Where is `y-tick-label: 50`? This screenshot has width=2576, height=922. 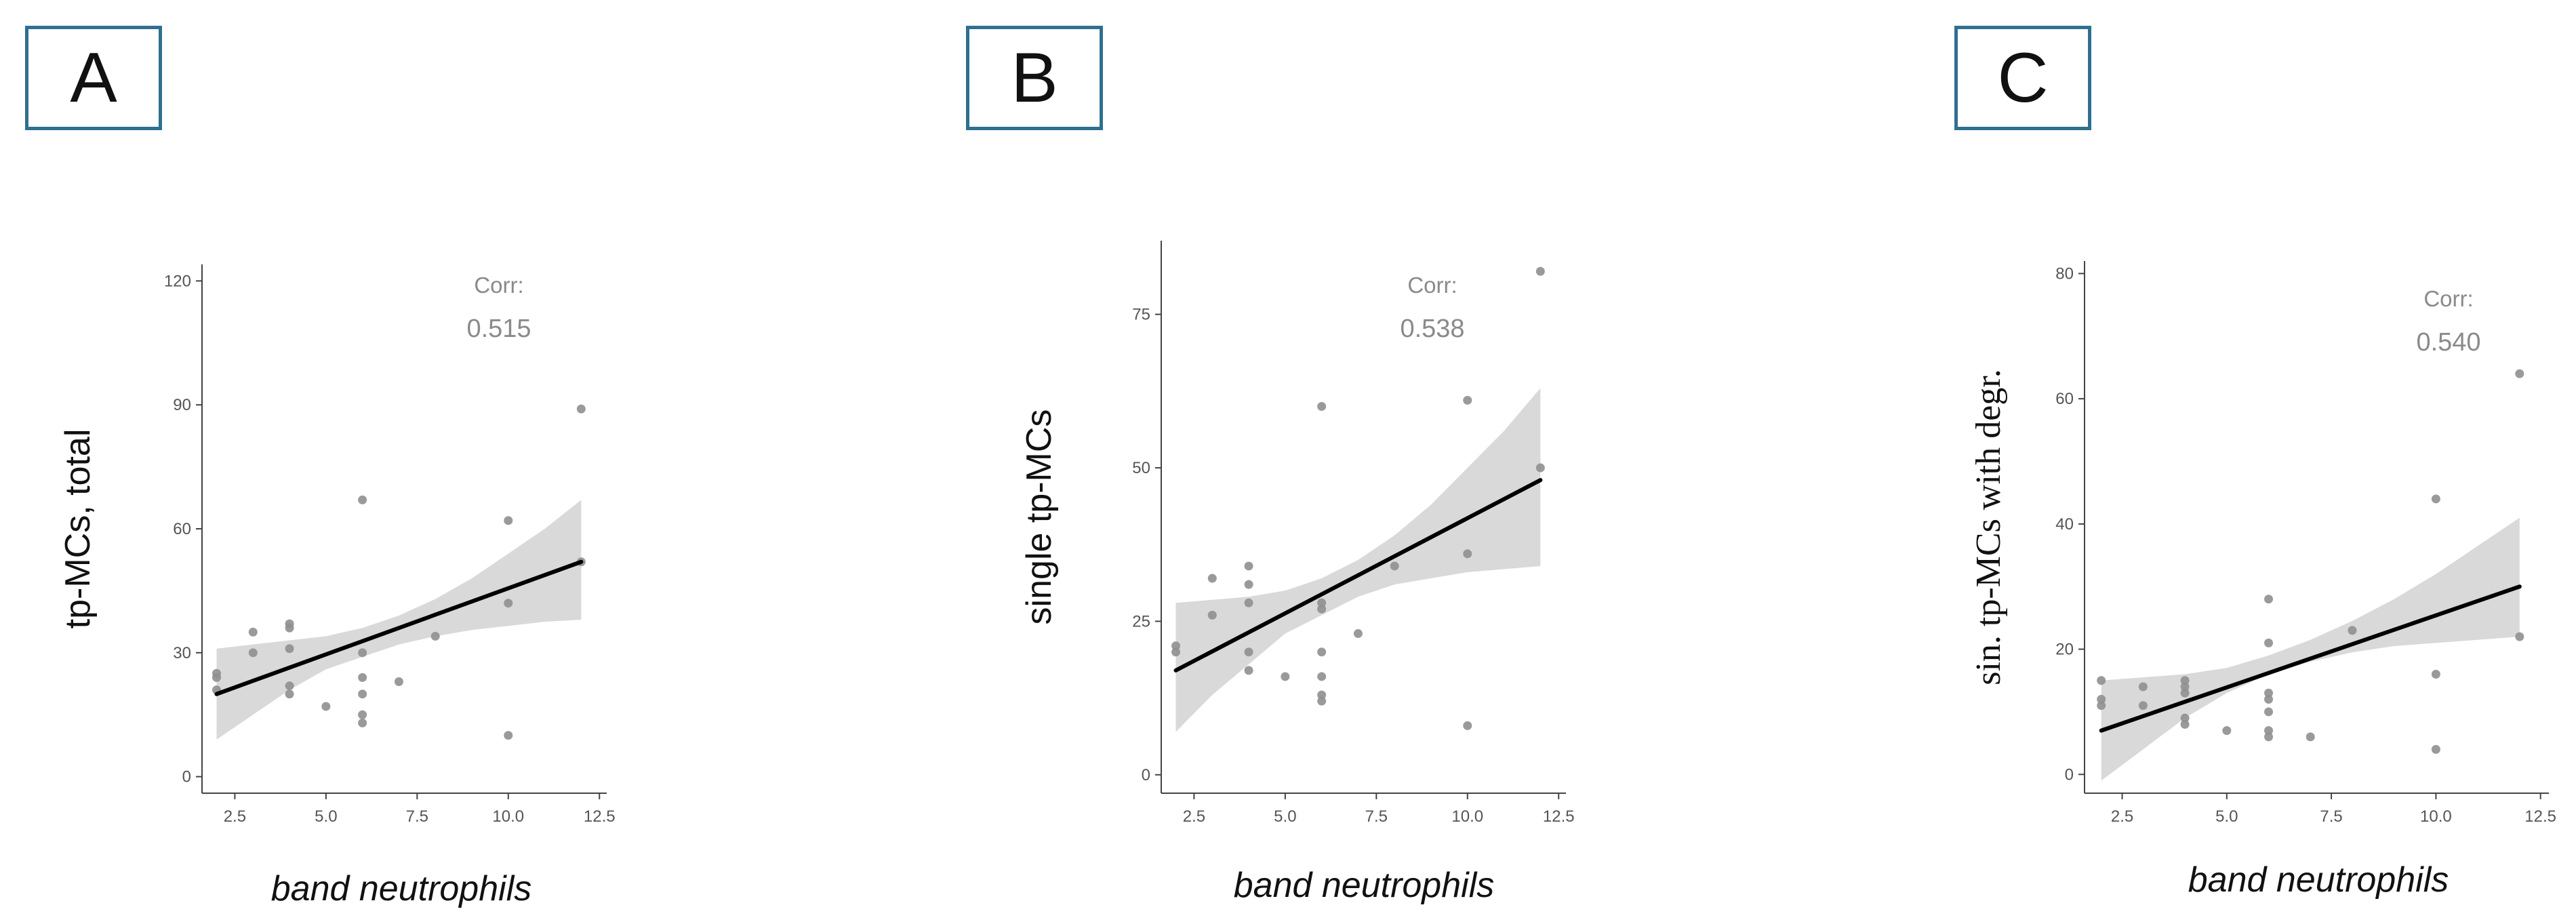
y-tick-label: 50 is located at coordinates (1141, 468).